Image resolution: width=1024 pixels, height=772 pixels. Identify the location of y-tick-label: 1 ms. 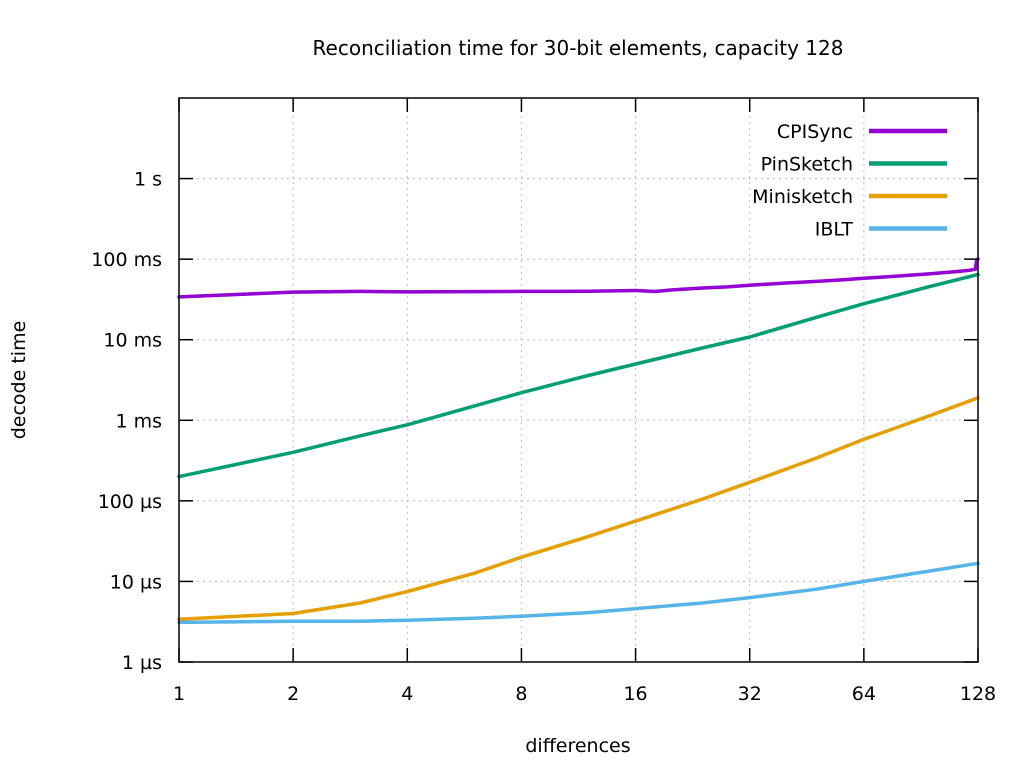
(138, 421).